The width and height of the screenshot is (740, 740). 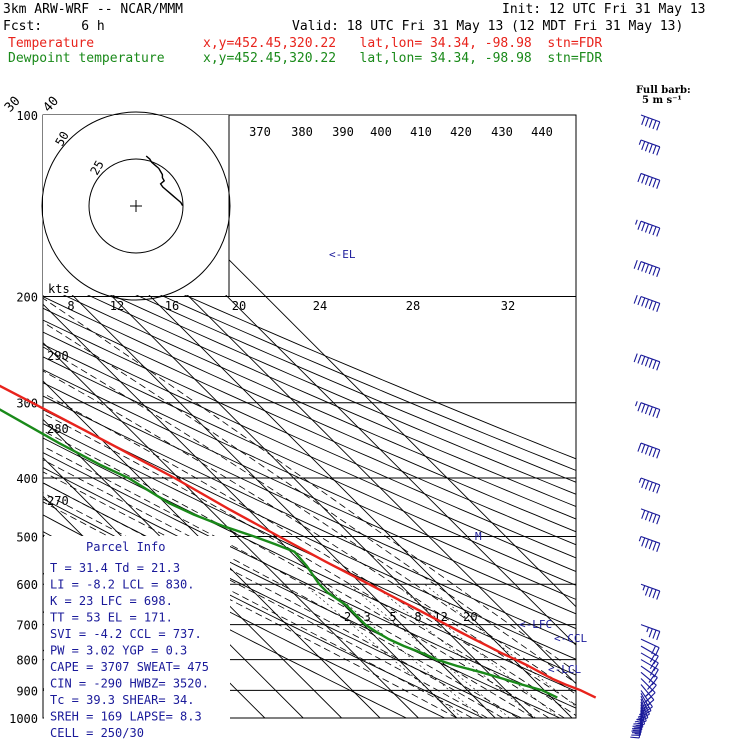 What do you see at coordinates (392, 617) in the screenshot?
I see `mixing-ratio-label: 5` at bounding box center [392, 617].